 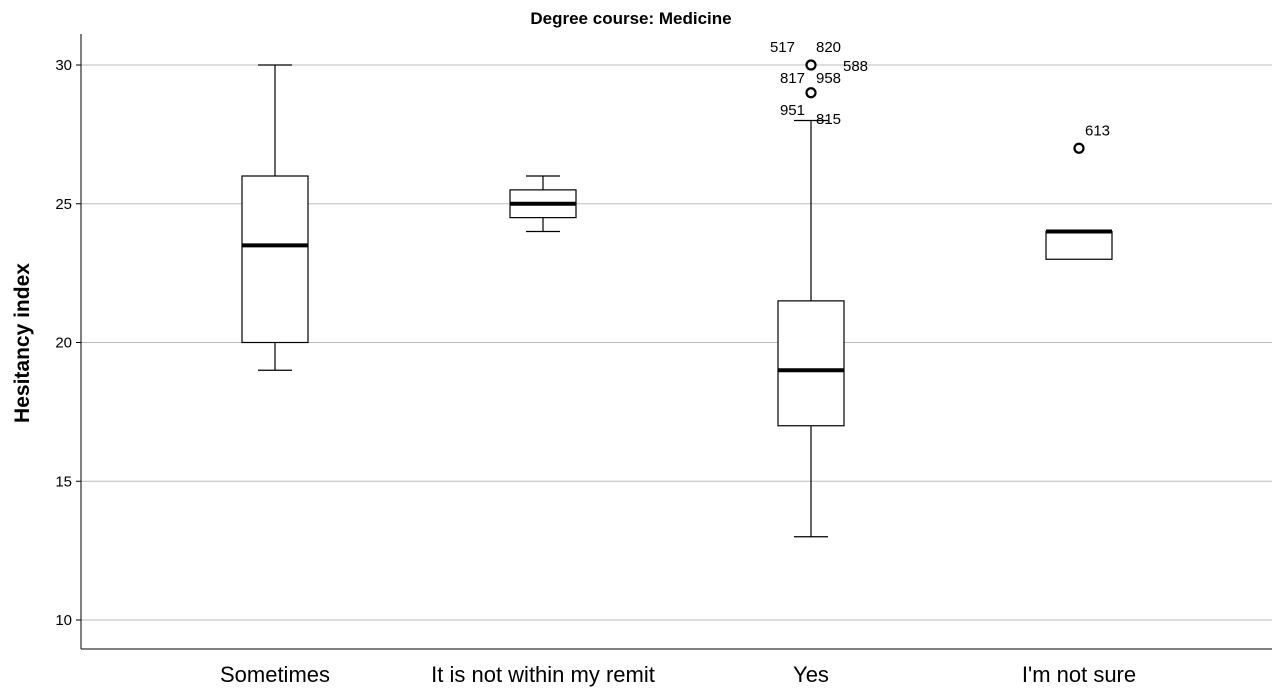 I want to click on y-tick-label: 10, so click(x=63, y=620).